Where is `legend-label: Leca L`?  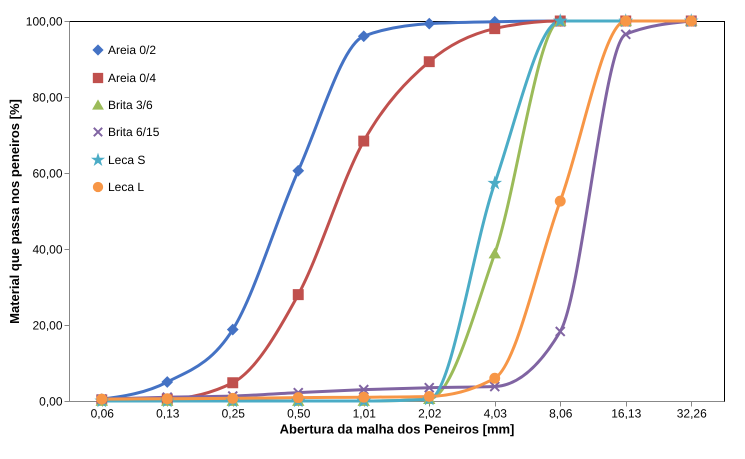
legend-label: Leca L is located at coordinates (126, 187).